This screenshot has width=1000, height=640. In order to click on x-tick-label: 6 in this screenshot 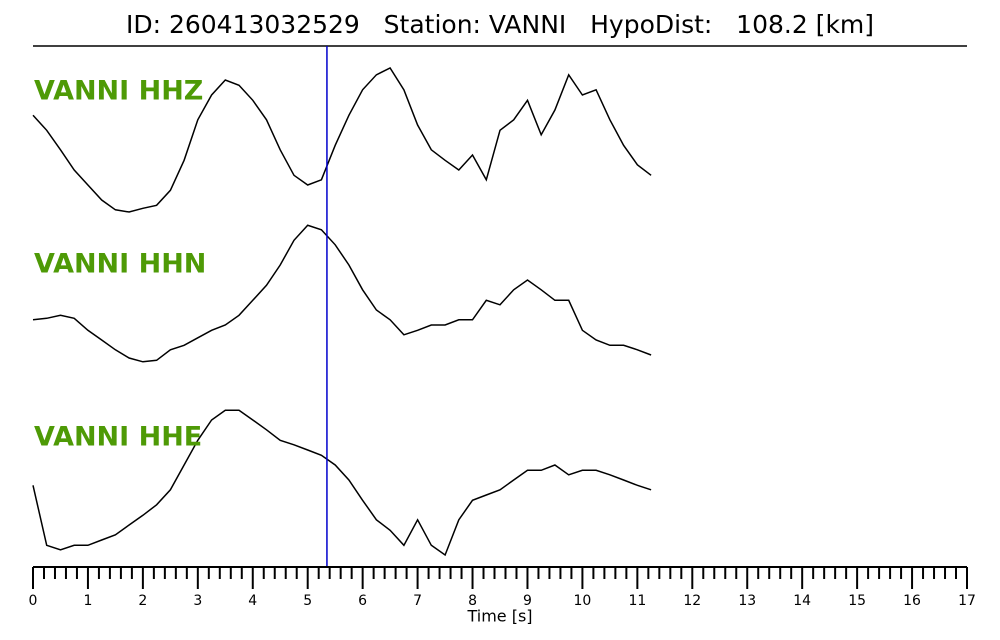, I will do `click(362, 601)`.